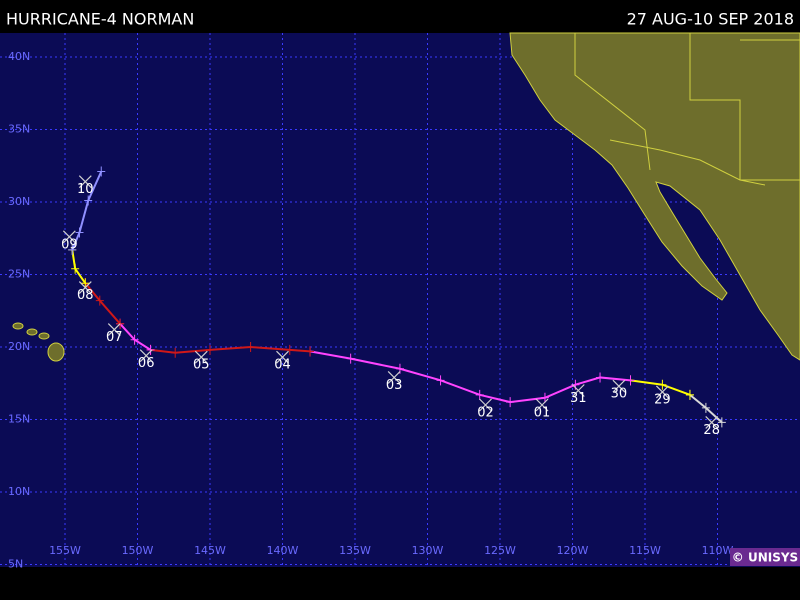 The height and width of the screenshot is (600, 800). I want to click on day-label: 30, so click(619, 394).